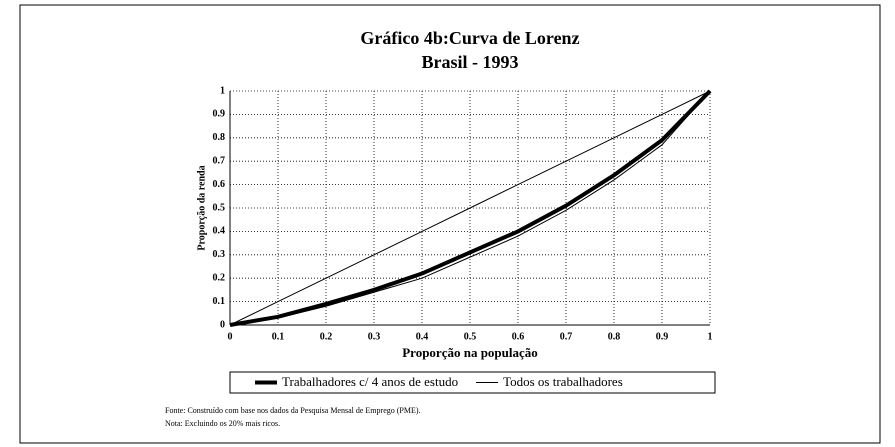 The image size is (895, 447). What do you see at coordinates (219, 231) in the screenshot?
I see `y-tick-label: 0.4` at bounding box center [219, 231].